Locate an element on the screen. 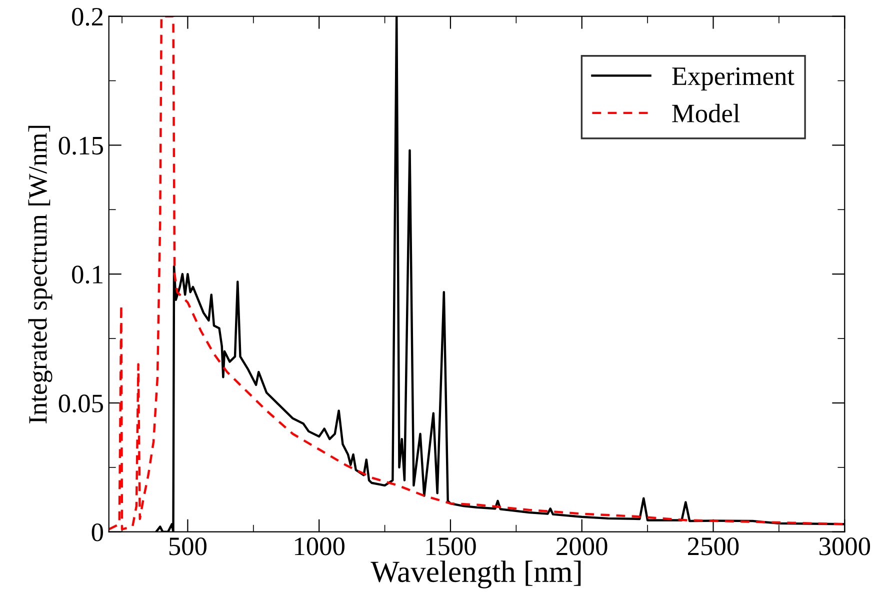 The image size is (878, 603). x-tick-label: 3000 is located at coordinates (845, 546).